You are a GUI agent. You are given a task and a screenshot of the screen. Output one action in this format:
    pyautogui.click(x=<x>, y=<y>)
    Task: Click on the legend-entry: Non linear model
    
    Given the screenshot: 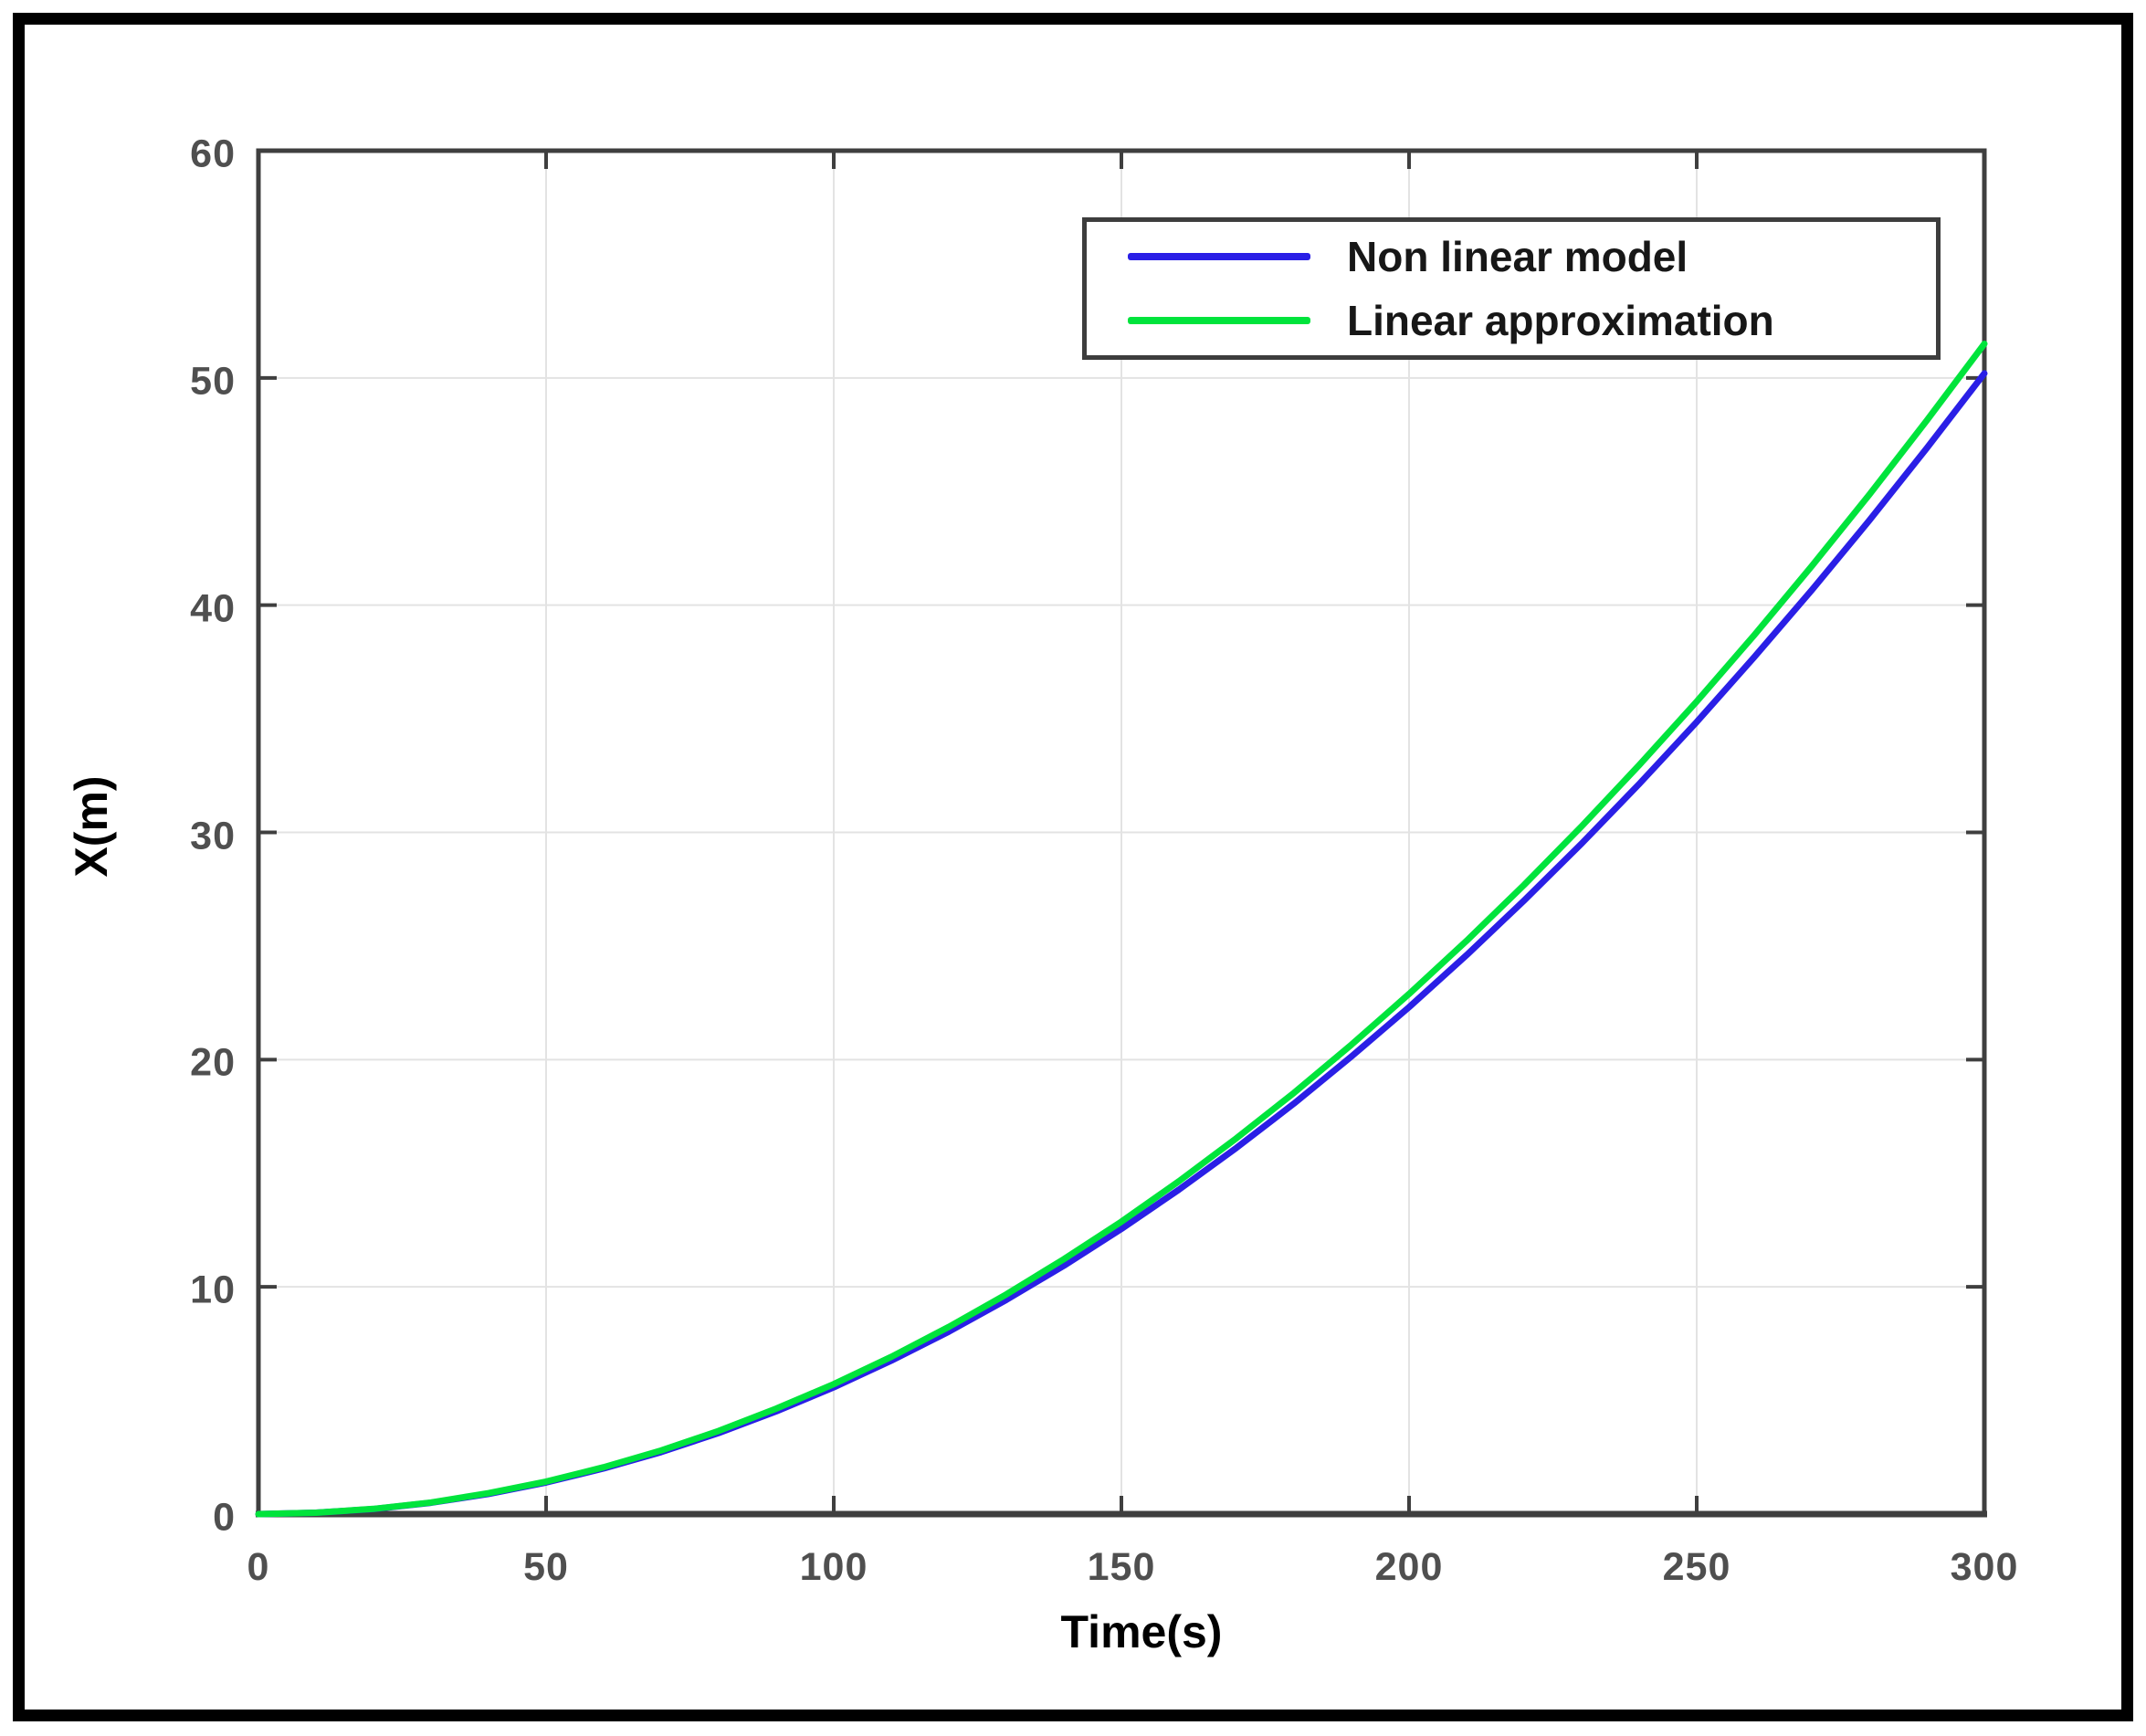 What is the action you would take?
    pyautogui.click(x=1511, y=256)
    